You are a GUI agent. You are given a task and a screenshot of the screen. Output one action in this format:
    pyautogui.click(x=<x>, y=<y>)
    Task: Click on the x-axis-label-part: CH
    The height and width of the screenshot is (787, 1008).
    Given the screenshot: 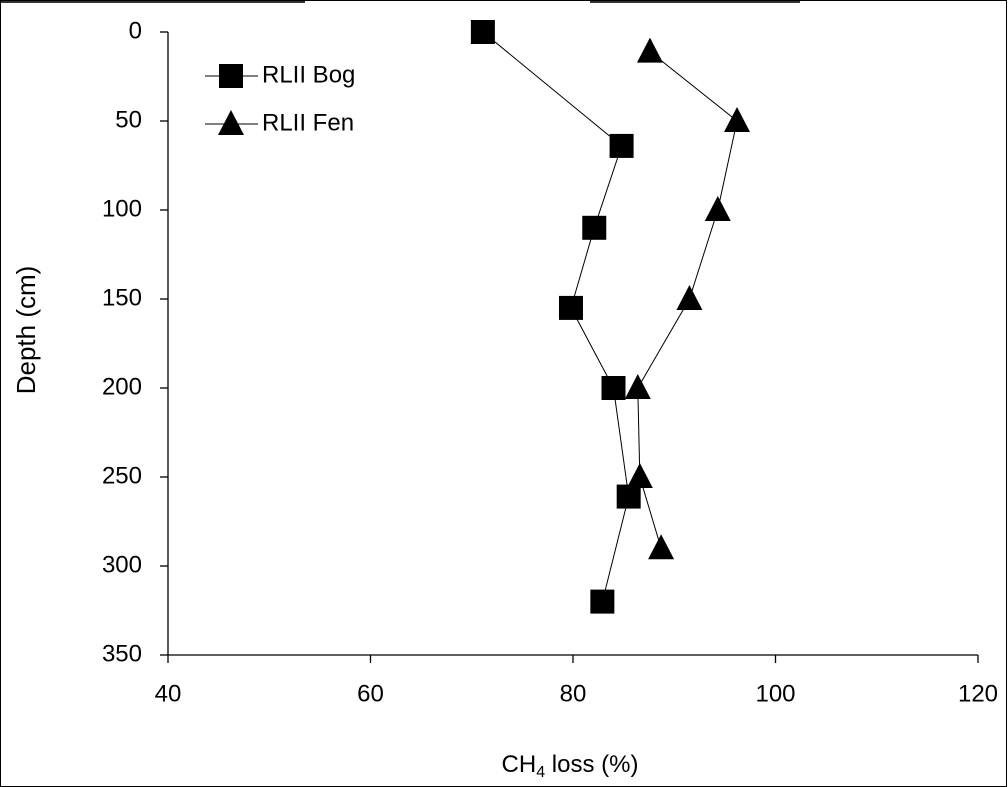 What is the action you would take?
    pyautogui.click(x=519, y=764)
    